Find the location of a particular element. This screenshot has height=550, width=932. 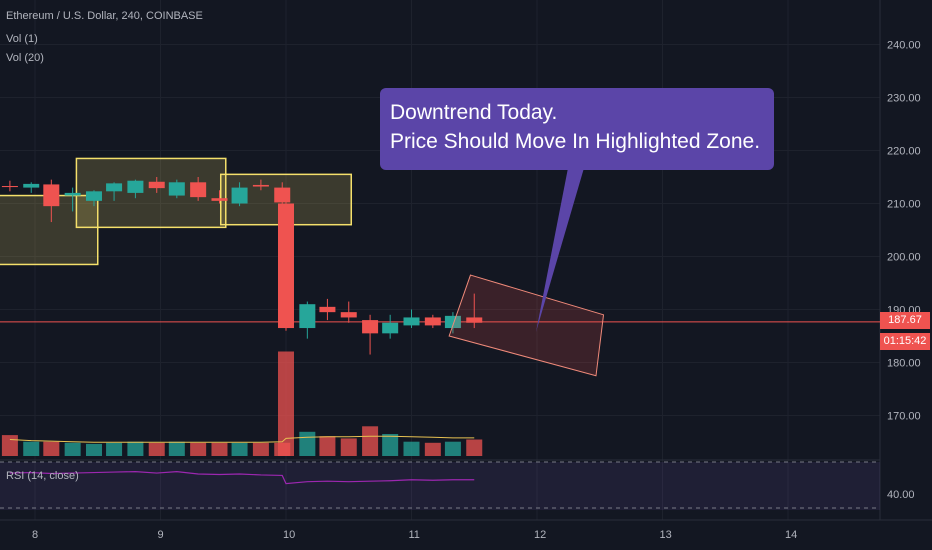

rsi-legend: RSI (14, close) is located at coordinates (42, 476).